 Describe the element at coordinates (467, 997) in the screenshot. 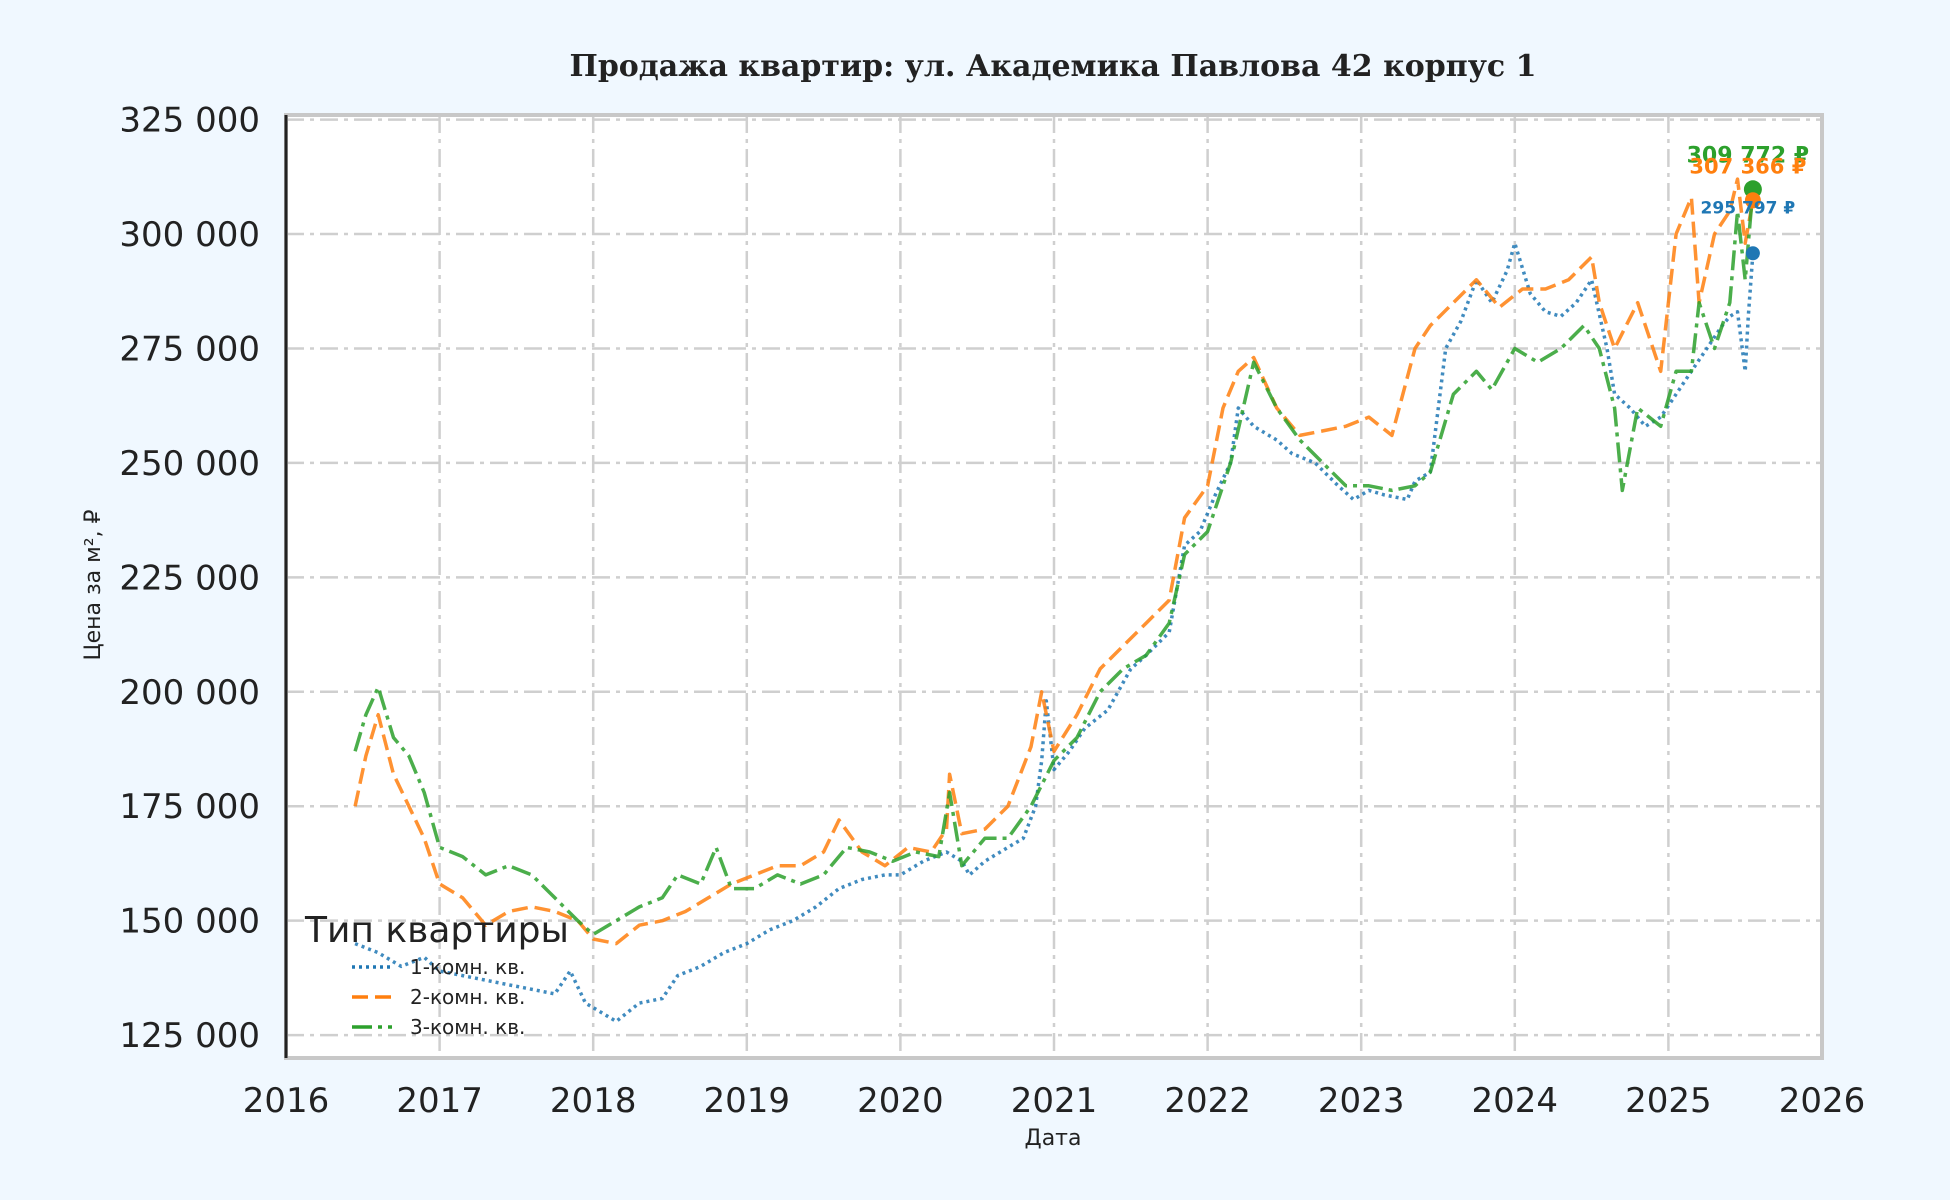

I see `legend-item-label: 2-комн. кв.` at that location.